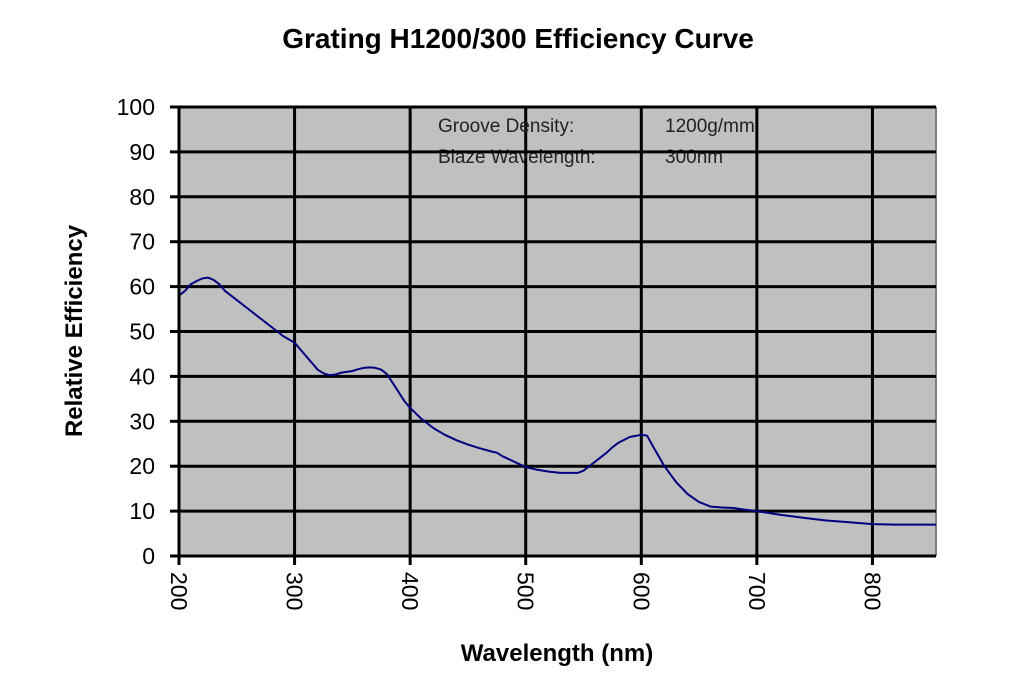  I want to click on chart-title: Grating H1200/300 Efficiency Curve, so click(518, 38).